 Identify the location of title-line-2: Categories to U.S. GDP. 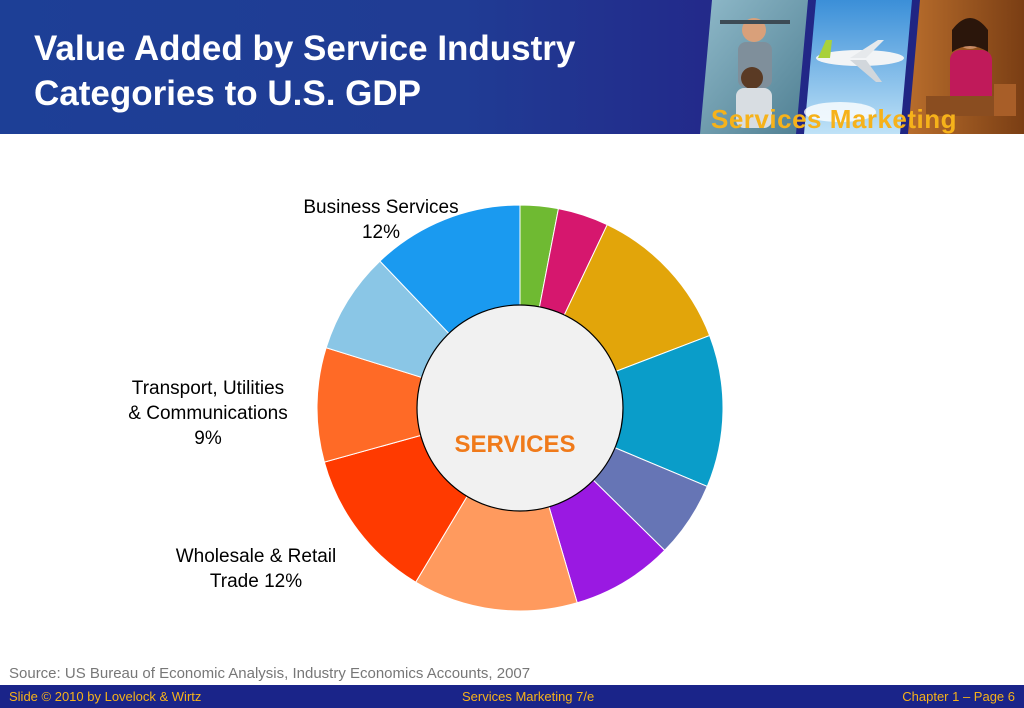
(228, 93).